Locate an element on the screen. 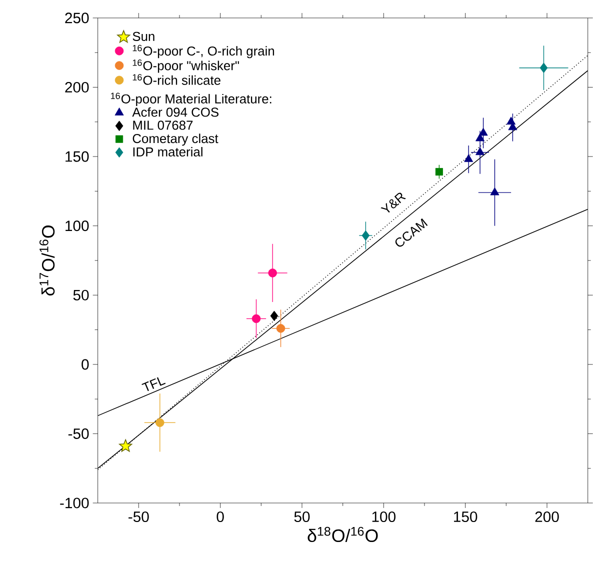 The image size is (593, 573). y-tick-label: 250 is located at coordinates (77, 18).